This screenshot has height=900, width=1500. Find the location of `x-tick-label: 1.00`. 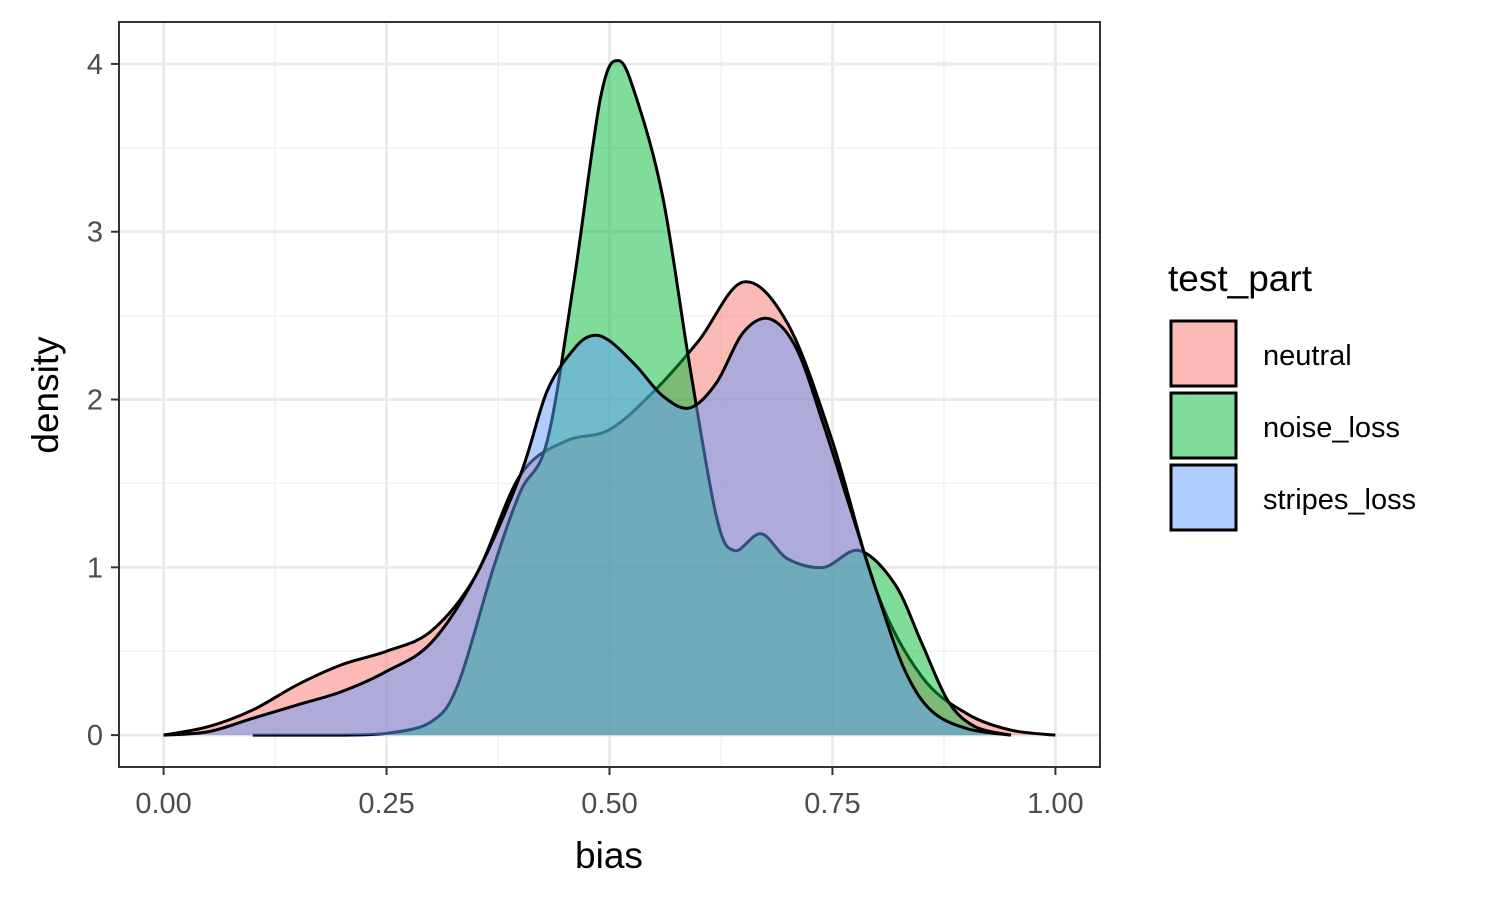

x-tick-label: 1.00 is located at coordinates (1055, 804).